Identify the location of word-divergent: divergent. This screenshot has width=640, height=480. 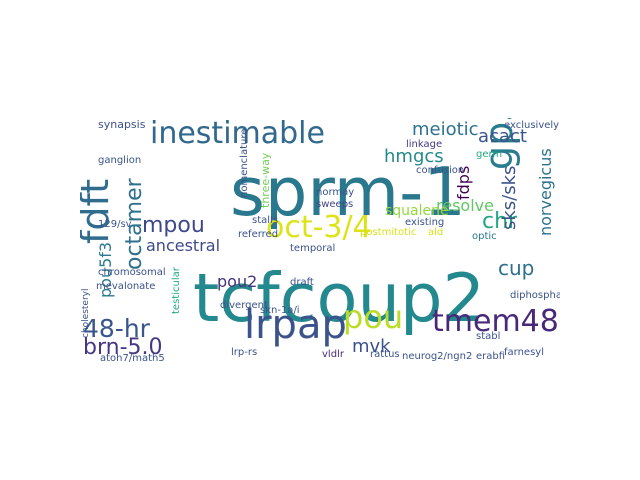
(244, 305).